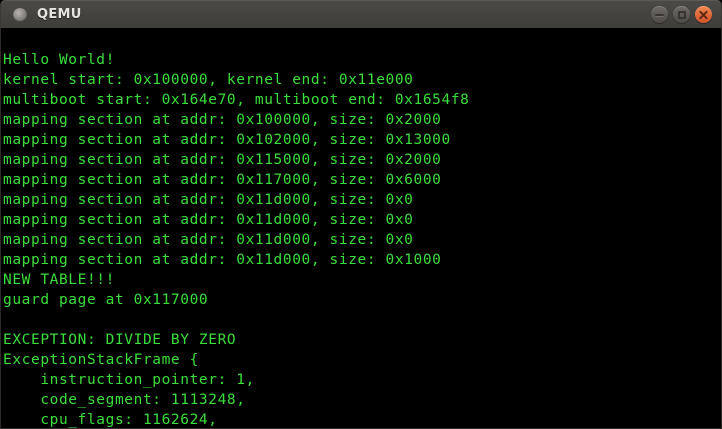 The width and height of the screenshot is (722, 429). Describe the element at coordinates (124, 400) in the screenshot. I see `console-line: code_segment: 1113248,` at that location.